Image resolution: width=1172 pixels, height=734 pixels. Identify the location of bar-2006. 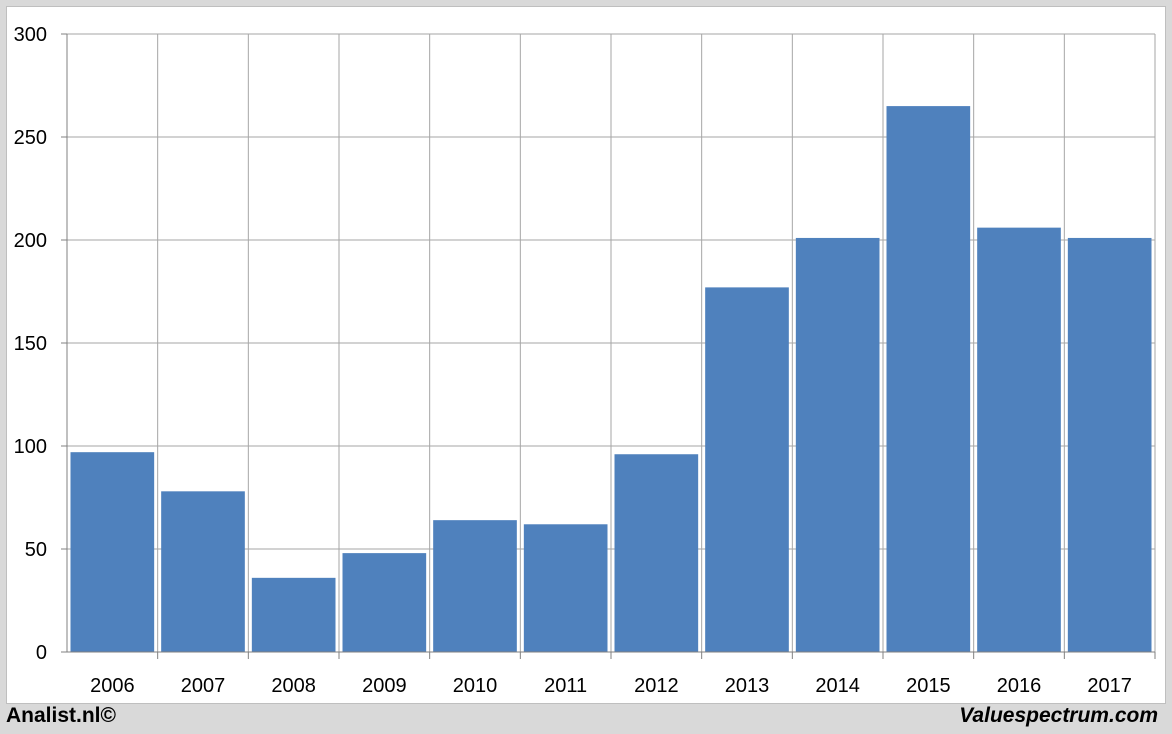
(112, 552).